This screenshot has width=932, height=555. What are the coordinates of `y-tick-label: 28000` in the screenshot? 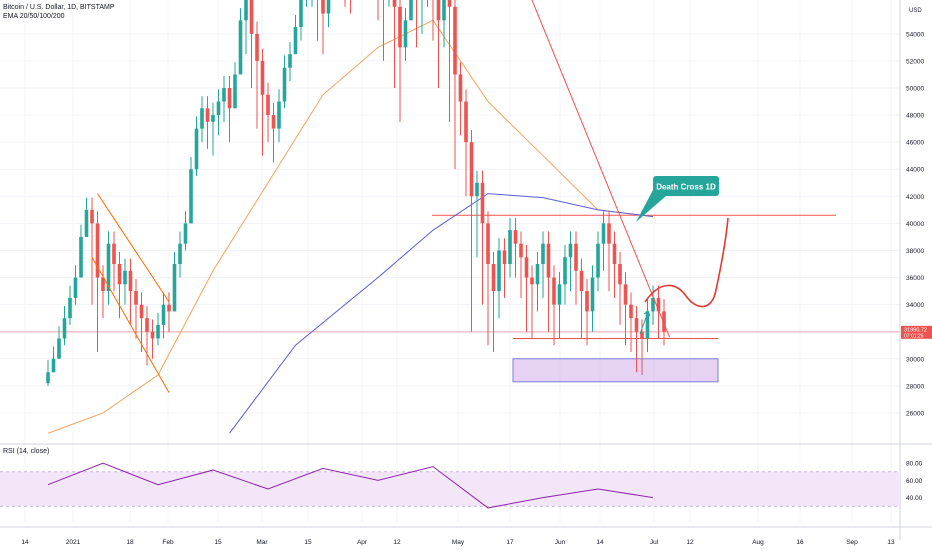 It's located at (915, 386).